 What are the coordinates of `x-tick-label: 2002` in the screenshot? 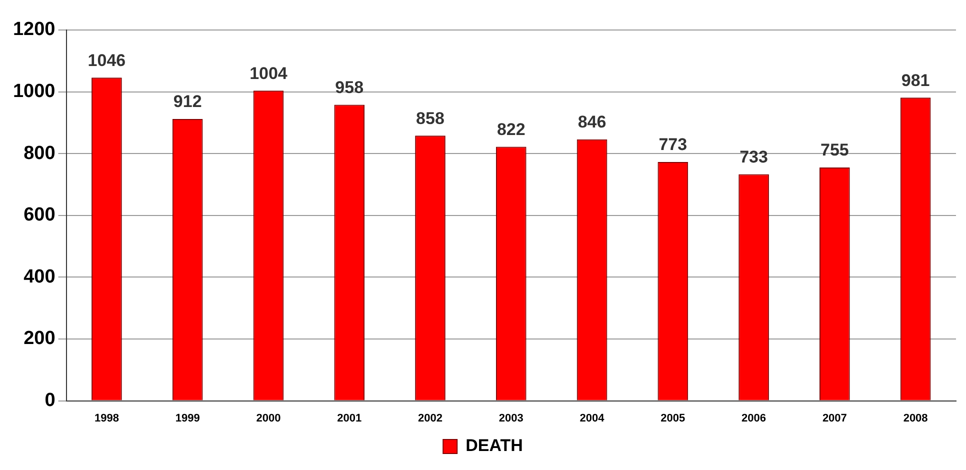 It's located at (430, 418).